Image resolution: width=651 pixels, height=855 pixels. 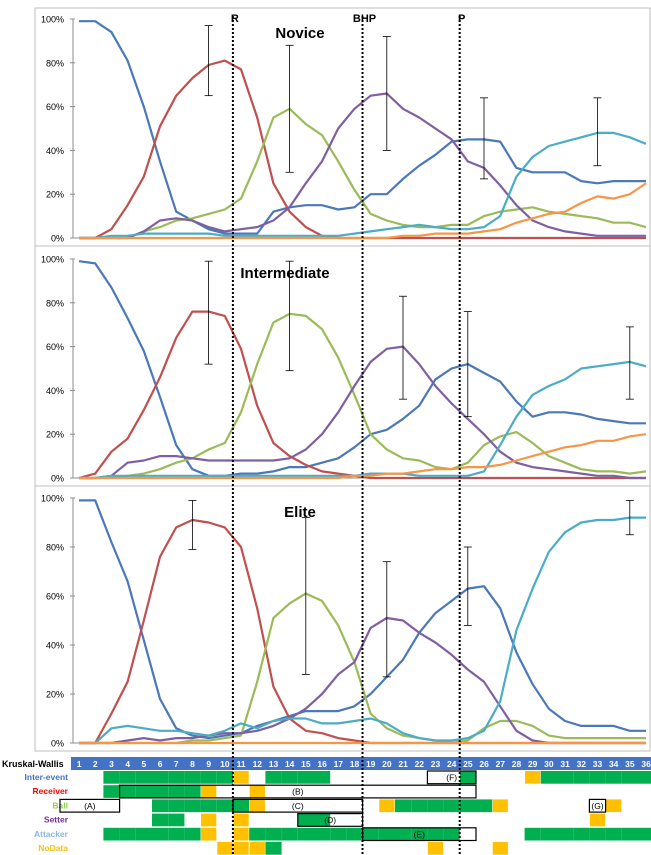 What do you see at coordinates (127, 764) in the screenshot?
I see `kw-column-label: 4` at bounding box center [127, 764].